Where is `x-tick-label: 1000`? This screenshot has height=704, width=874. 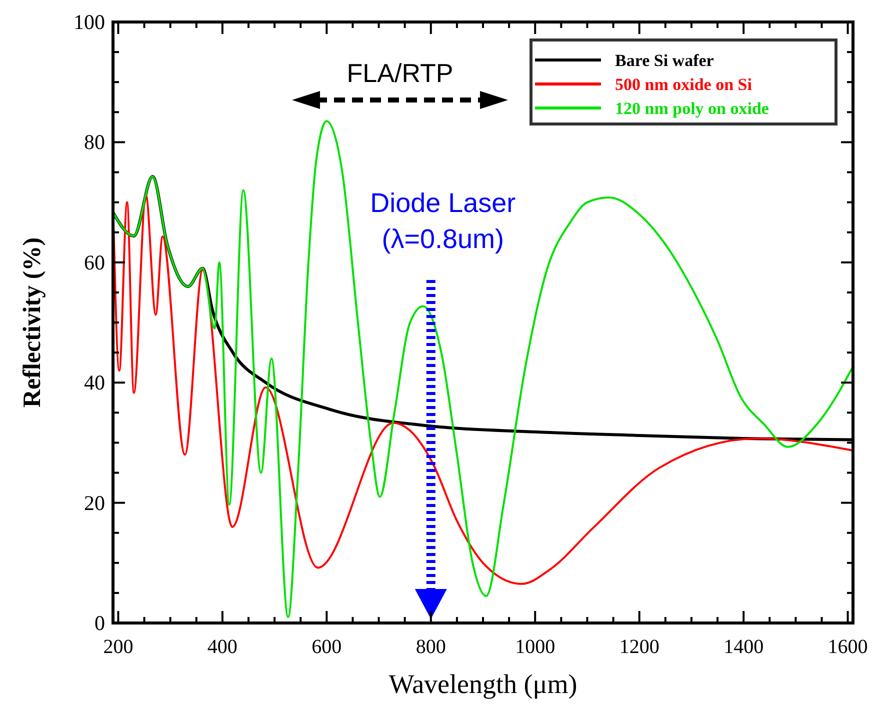
x-tick-label: 1000 is located at coordinates (535, 647).